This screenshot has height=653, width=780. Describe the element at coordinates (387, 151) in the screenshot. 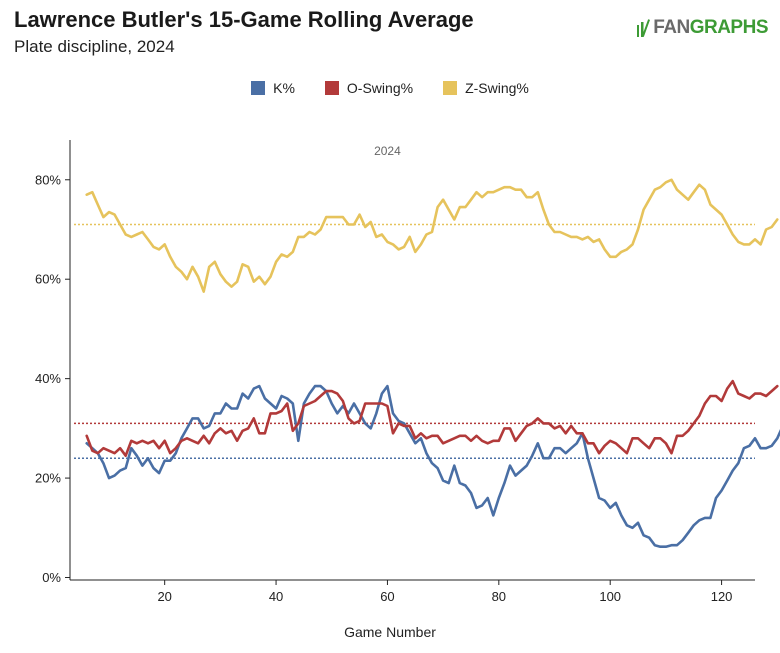

I see `season-annotation: 2024` at that location.